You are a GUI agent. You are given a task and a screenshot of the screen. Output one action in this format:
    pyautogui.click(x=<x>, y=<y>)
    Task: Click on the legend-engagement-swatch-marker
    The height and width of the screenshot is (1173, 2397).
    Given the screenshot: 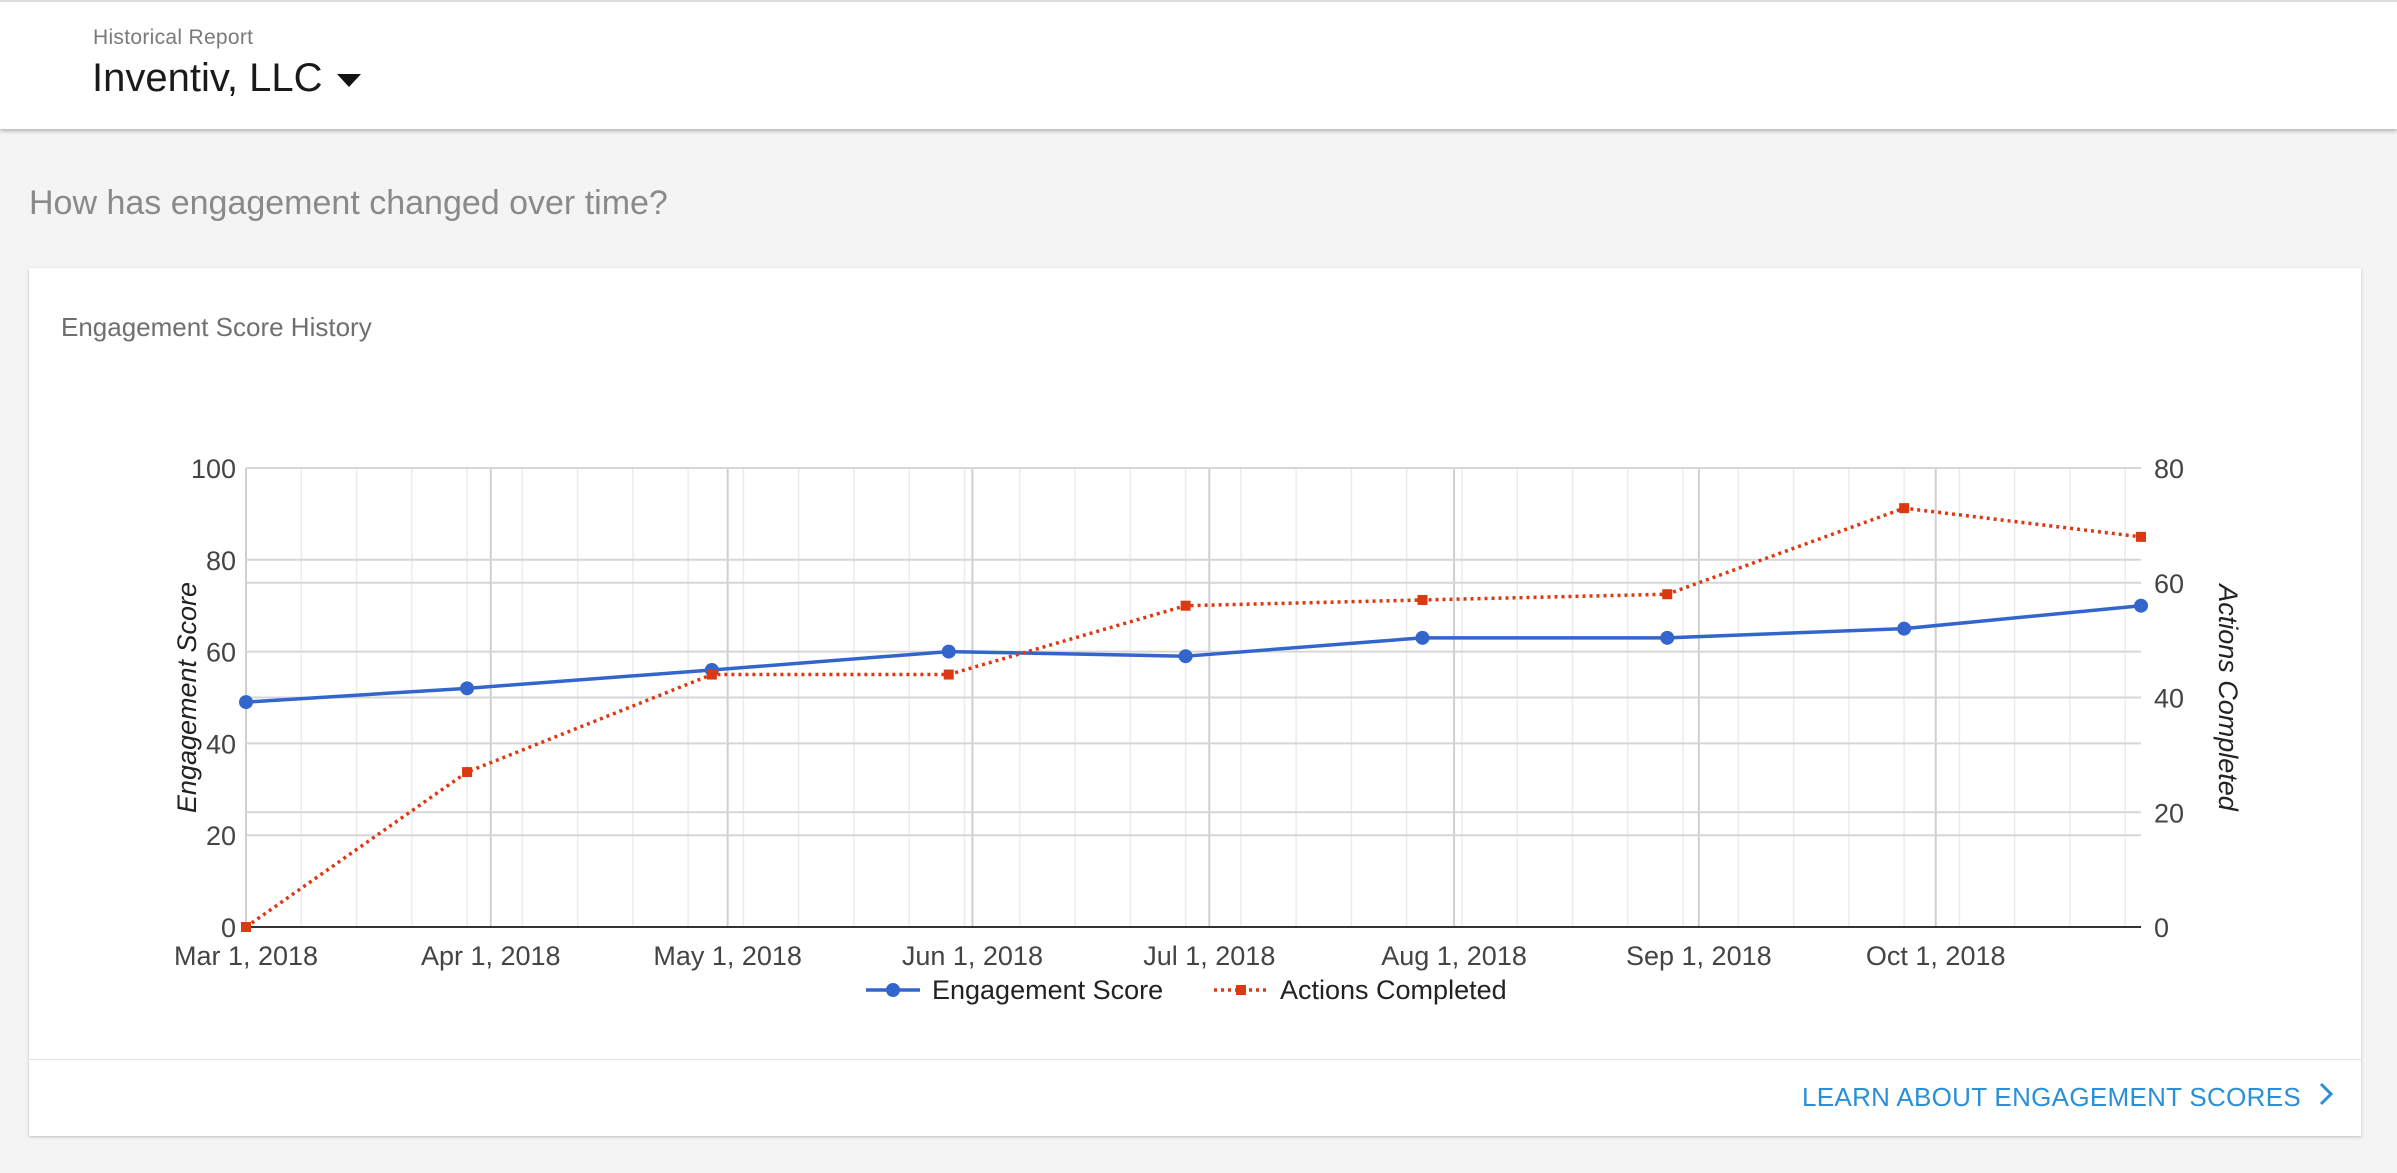 What is the action you would take?
    pyautogui.click(x=893, y=990)
    